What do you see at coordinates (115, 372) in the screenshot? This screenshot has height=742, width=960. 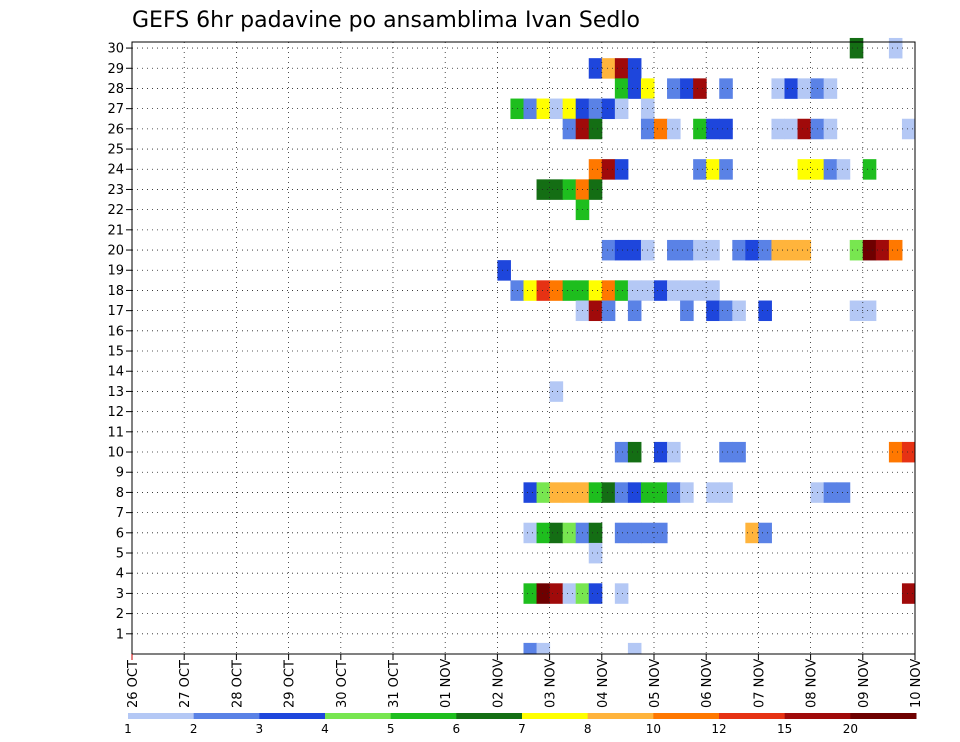 I see `y-tick-label: 14` at bounding box center [115, 372].